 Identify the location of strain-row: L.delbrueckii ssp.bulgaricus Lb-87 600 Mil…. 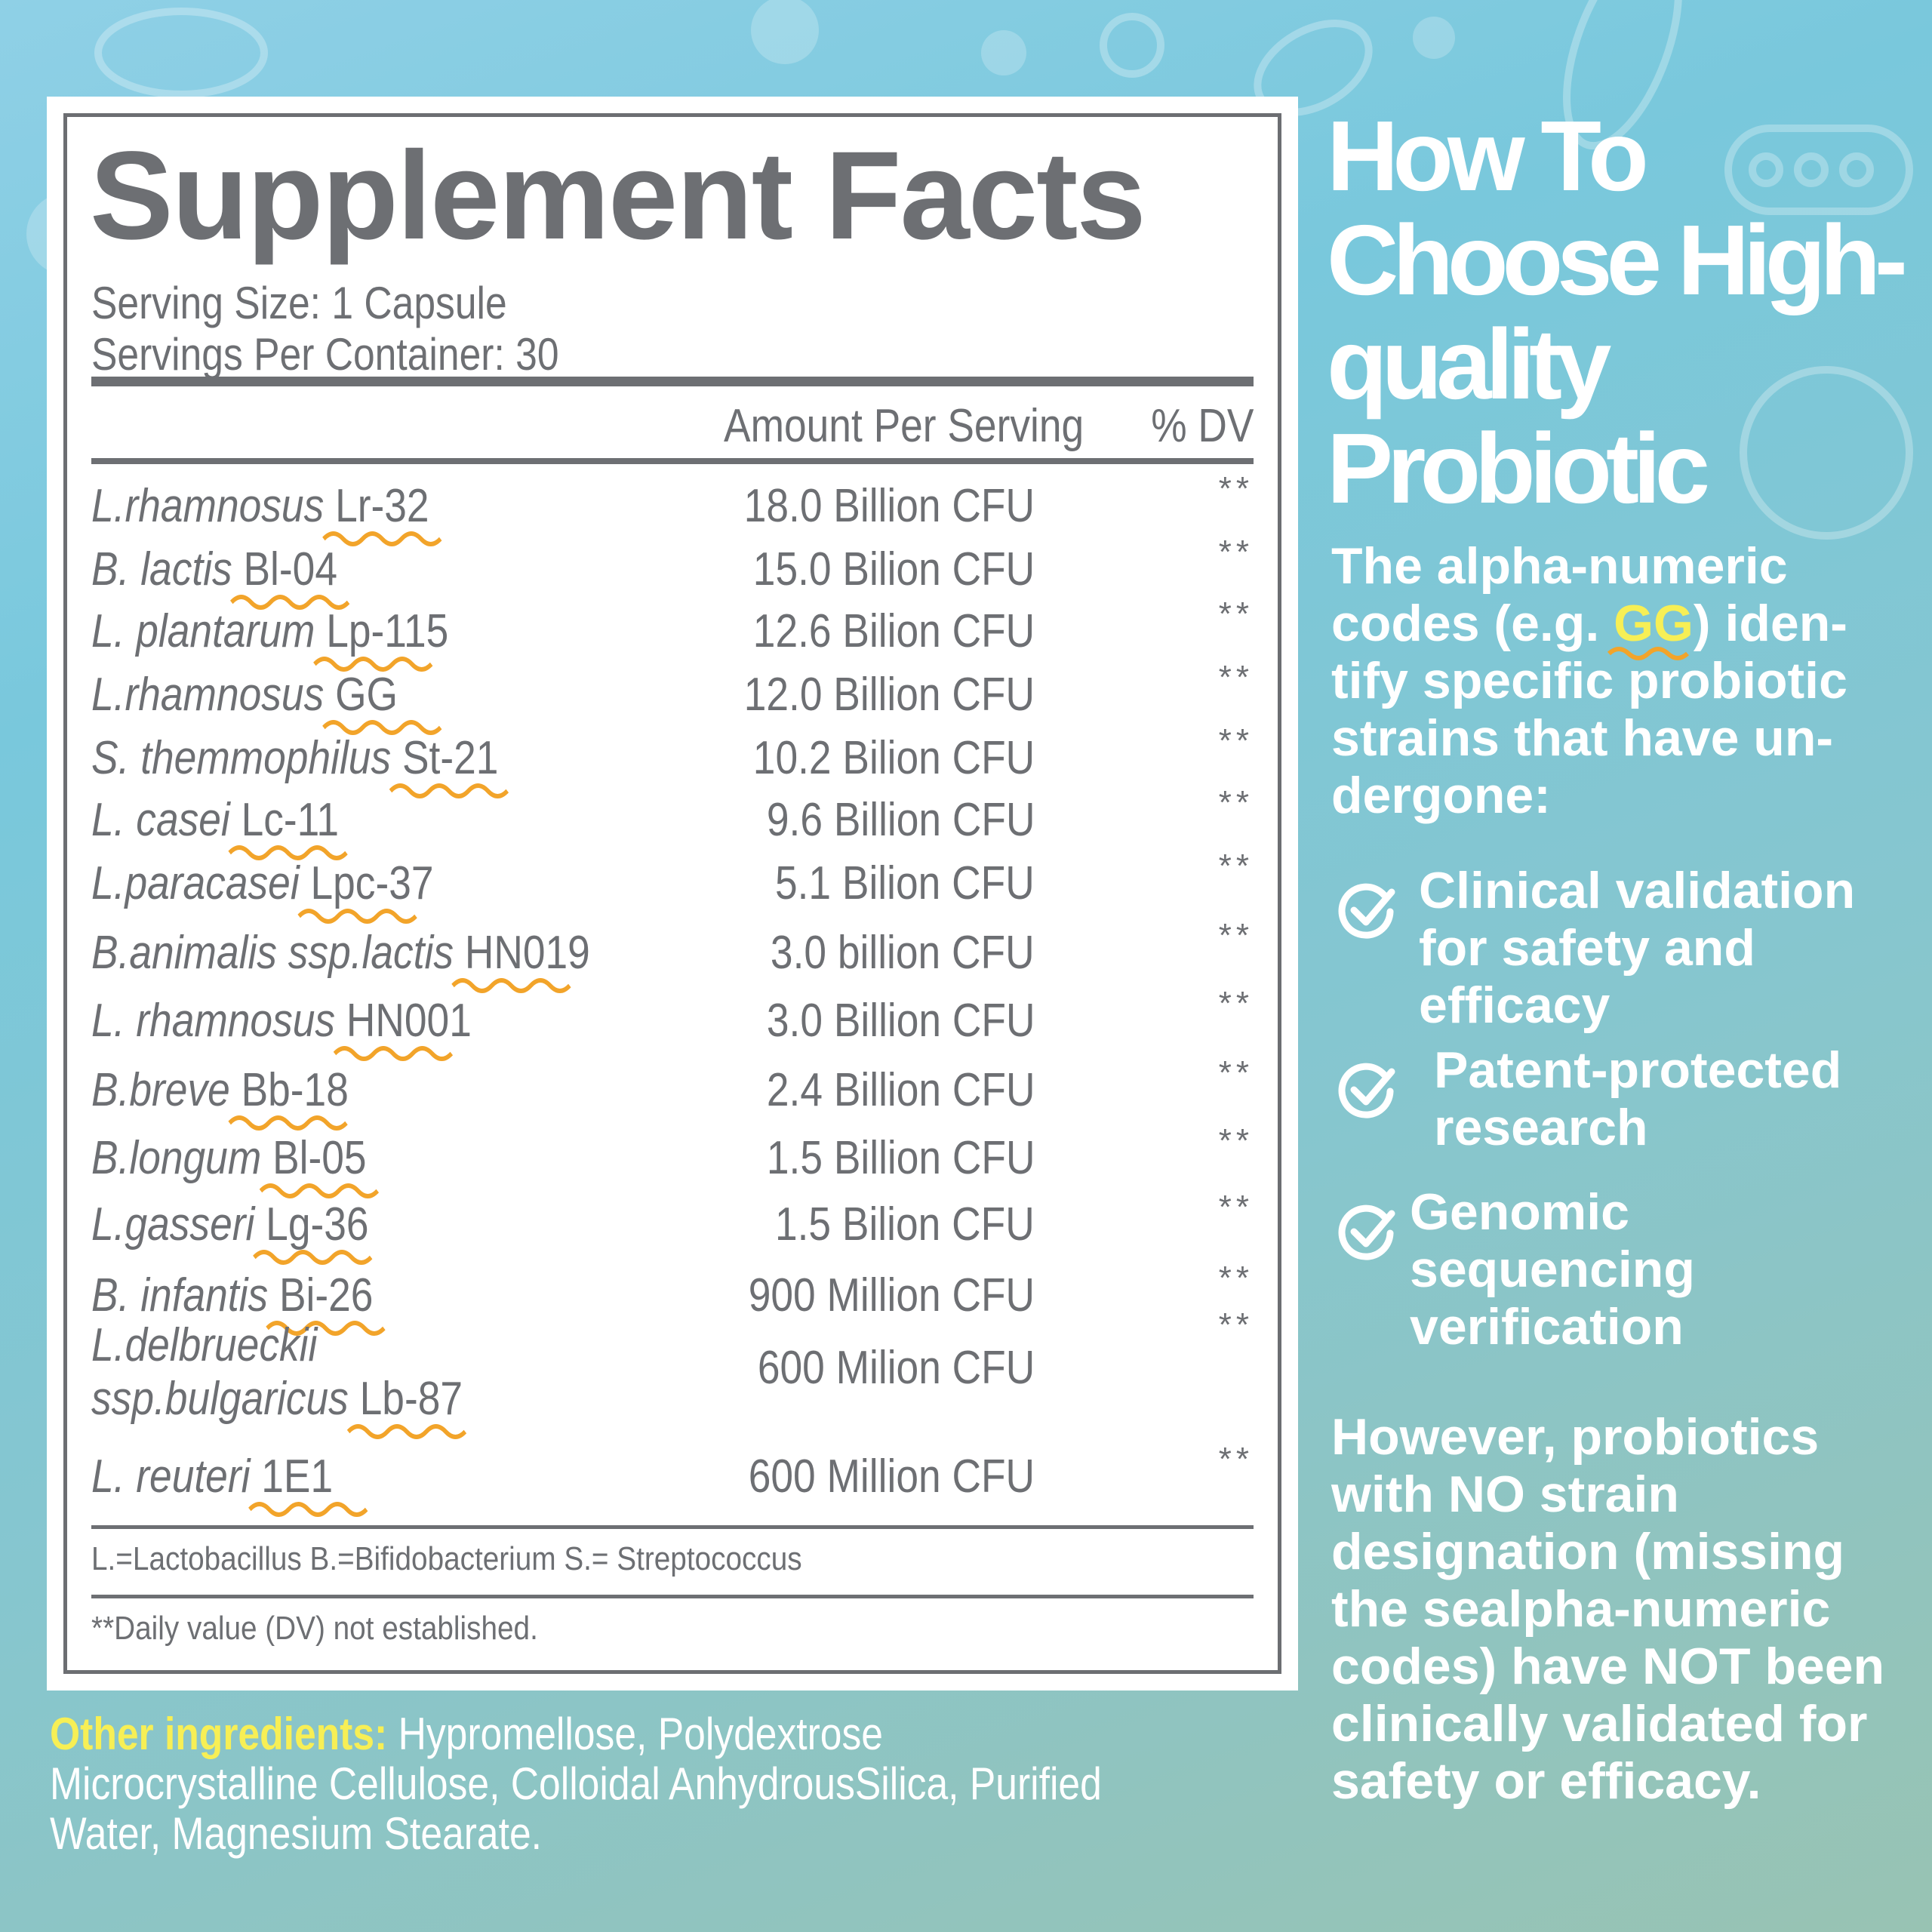
(672, 1372).